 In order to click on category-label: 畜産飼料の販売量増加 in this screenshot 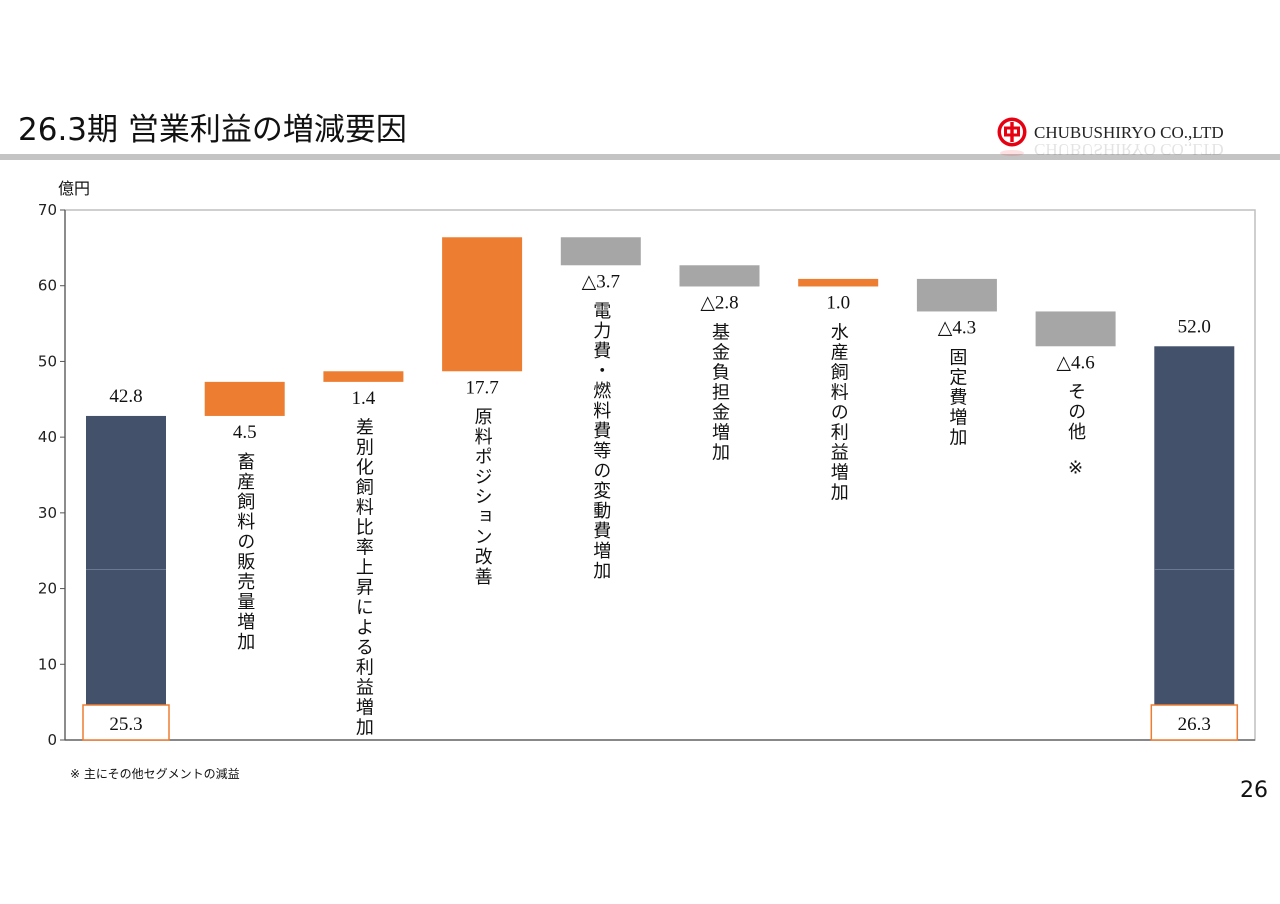, I will do `click(244, 552)`.